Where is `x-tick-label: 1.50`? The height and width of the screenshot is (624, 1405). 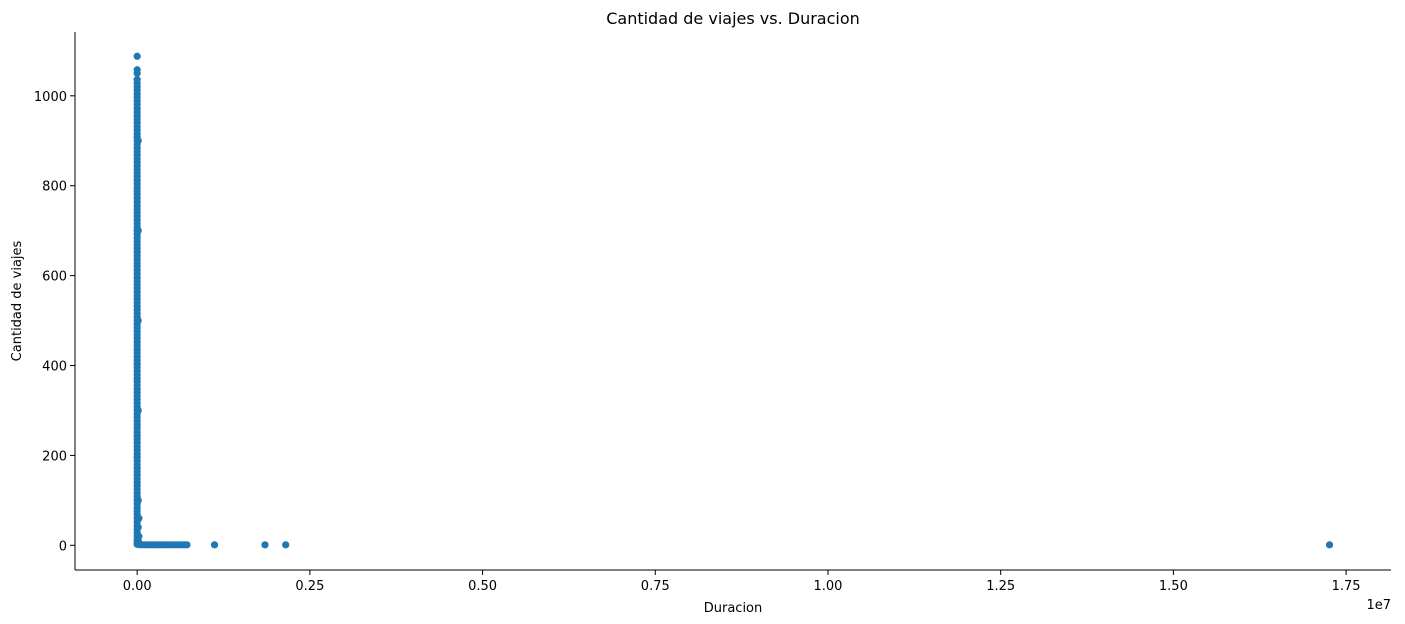
x-tick-label: 1.50 is located at coordinates (1173, 586).